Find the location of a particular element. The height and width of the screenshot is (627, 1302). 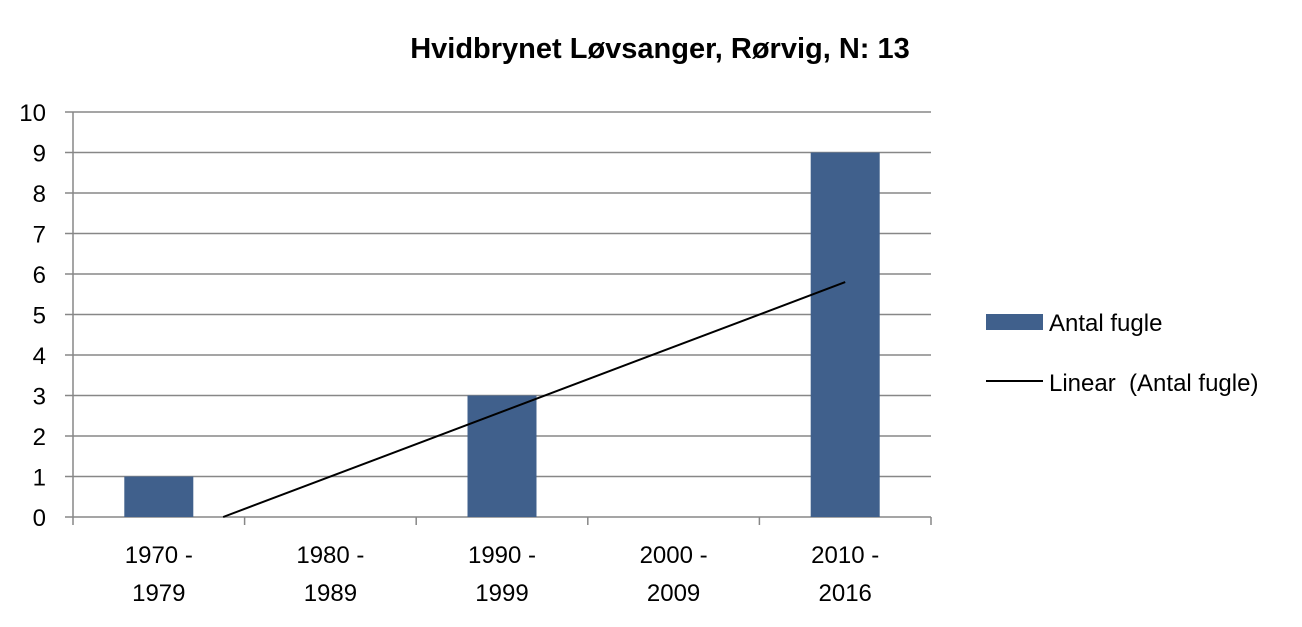

legend-label-trendline: Linear (Antal fugle) is located at coordinates (1153, 383).